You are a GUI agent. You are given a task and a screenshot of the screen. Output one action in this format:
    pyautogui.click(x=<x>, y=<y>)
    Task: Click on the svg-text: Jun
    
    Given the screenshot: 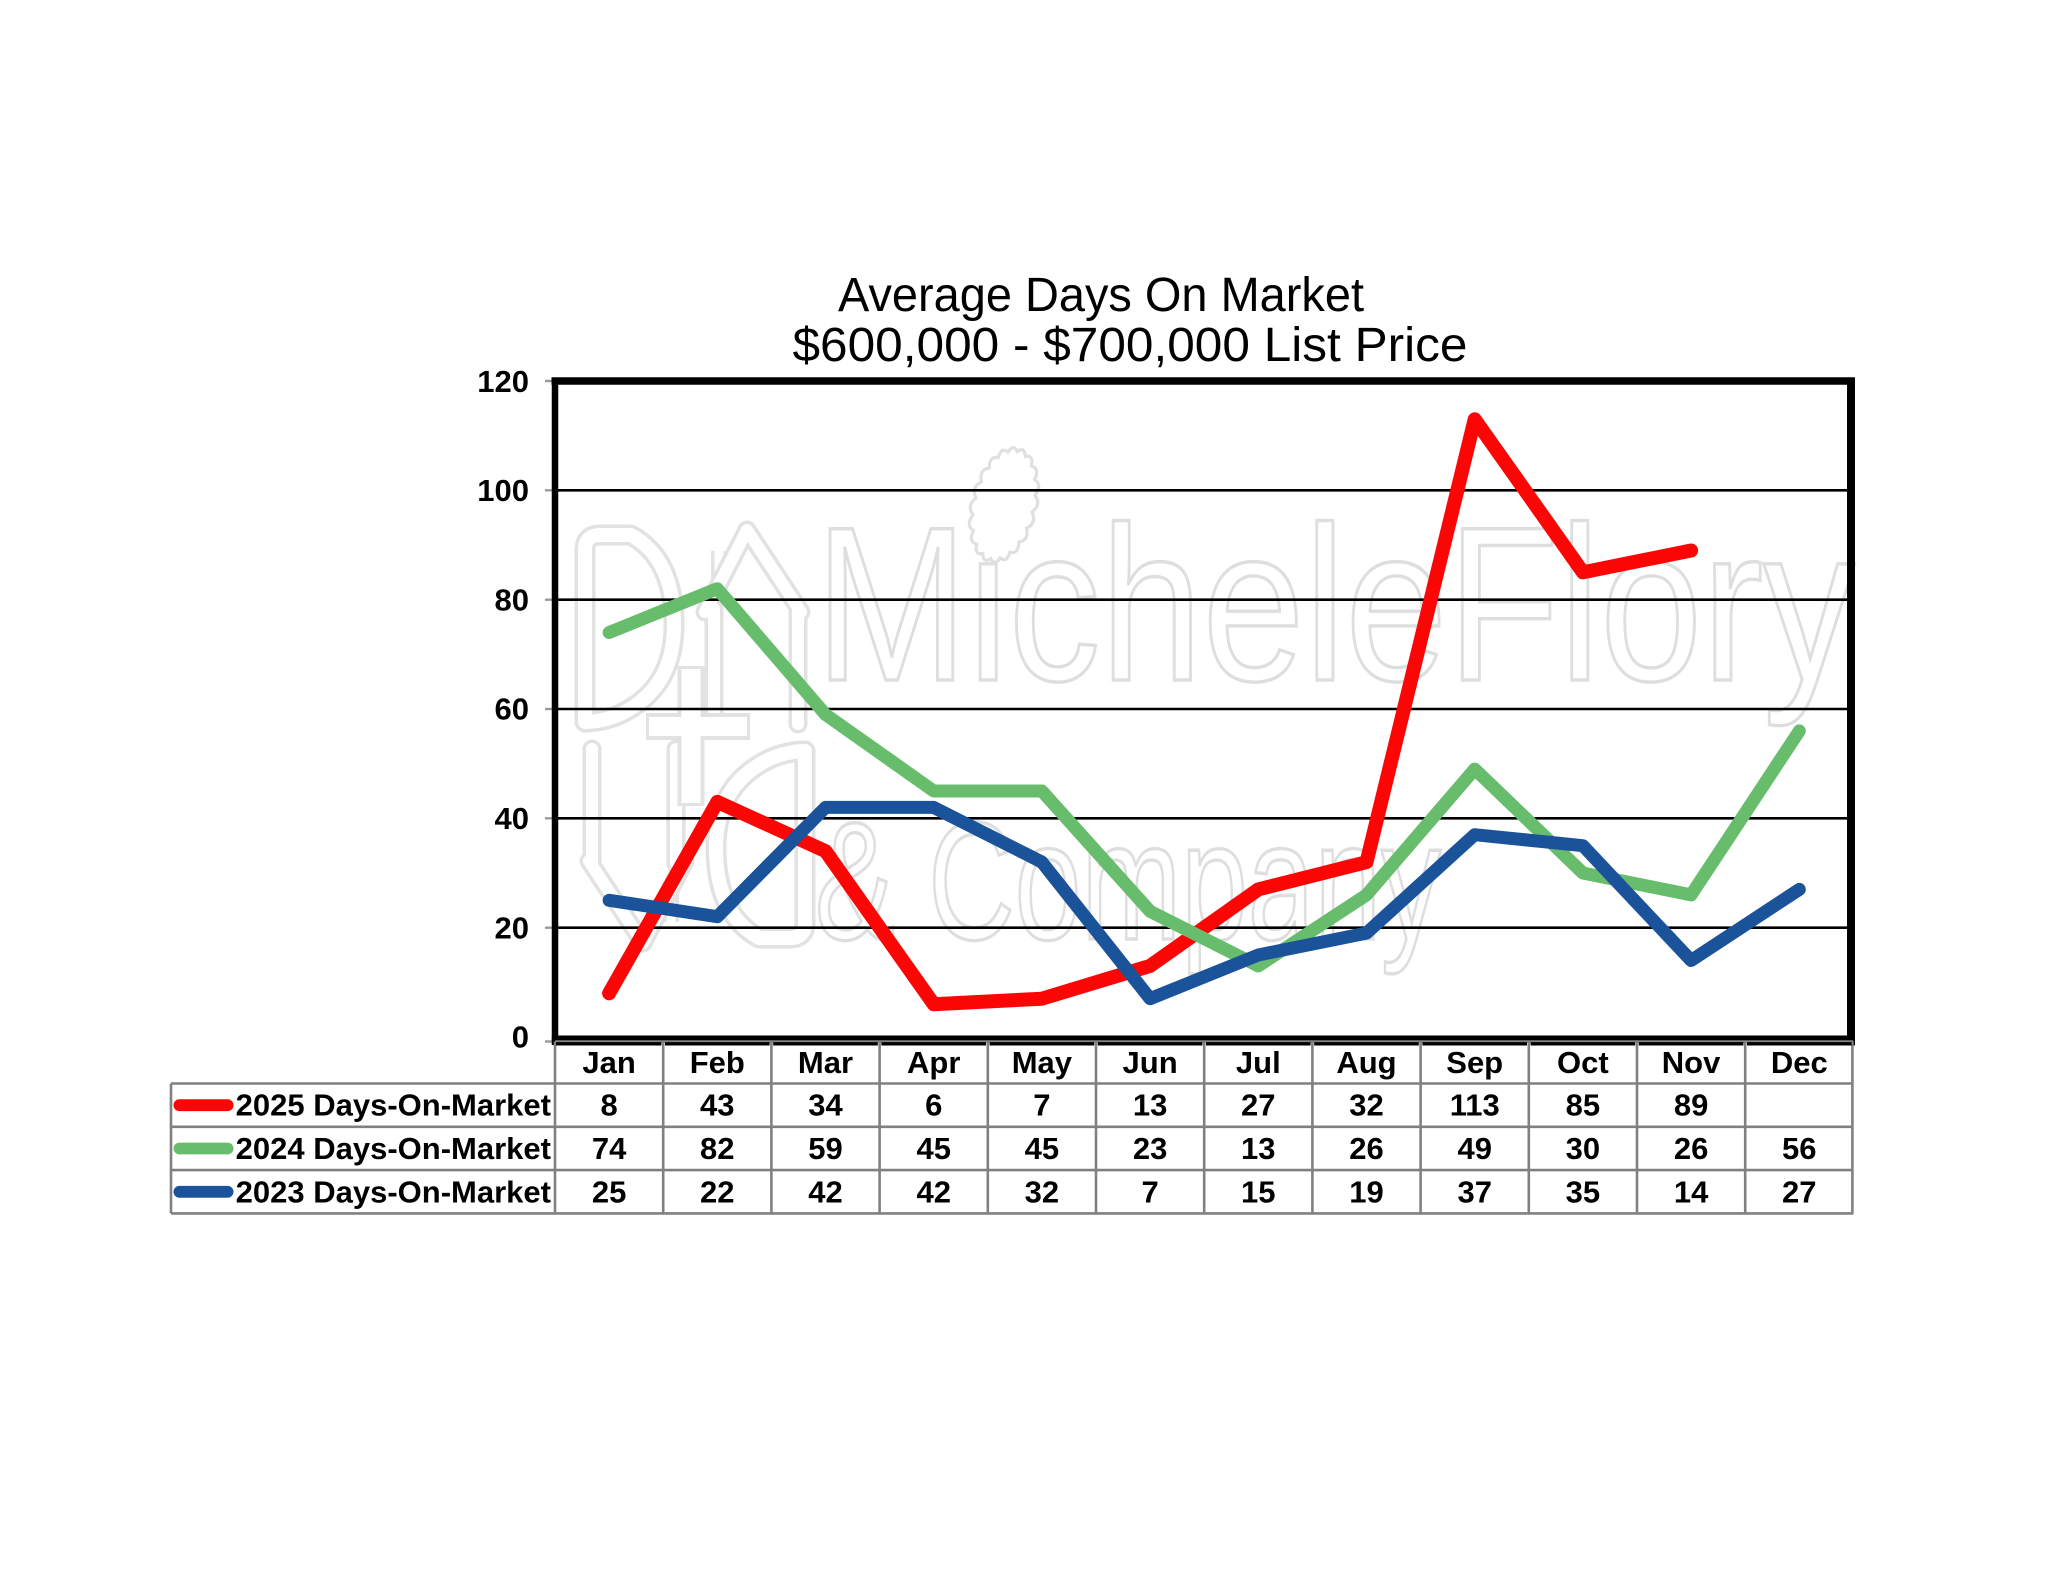 What is the action you would take?
    pyautogui.click(x=1150, y=1062)
    